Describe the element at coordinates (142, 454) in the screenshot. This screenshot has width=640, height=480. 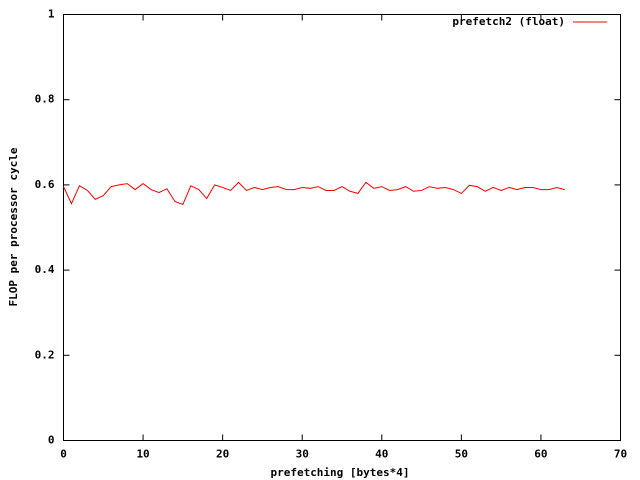
I see `x-tick-label: 10` at that location.